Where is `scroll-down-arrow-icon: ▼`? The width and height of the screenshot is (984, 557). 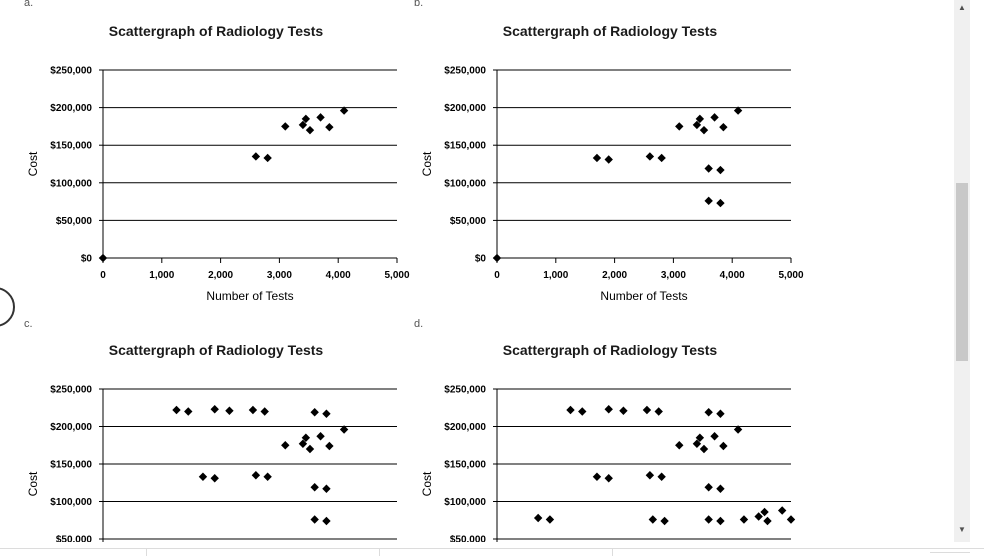 scroll-down-arrow-icon: ▼ is located at coordinates (962, 529).